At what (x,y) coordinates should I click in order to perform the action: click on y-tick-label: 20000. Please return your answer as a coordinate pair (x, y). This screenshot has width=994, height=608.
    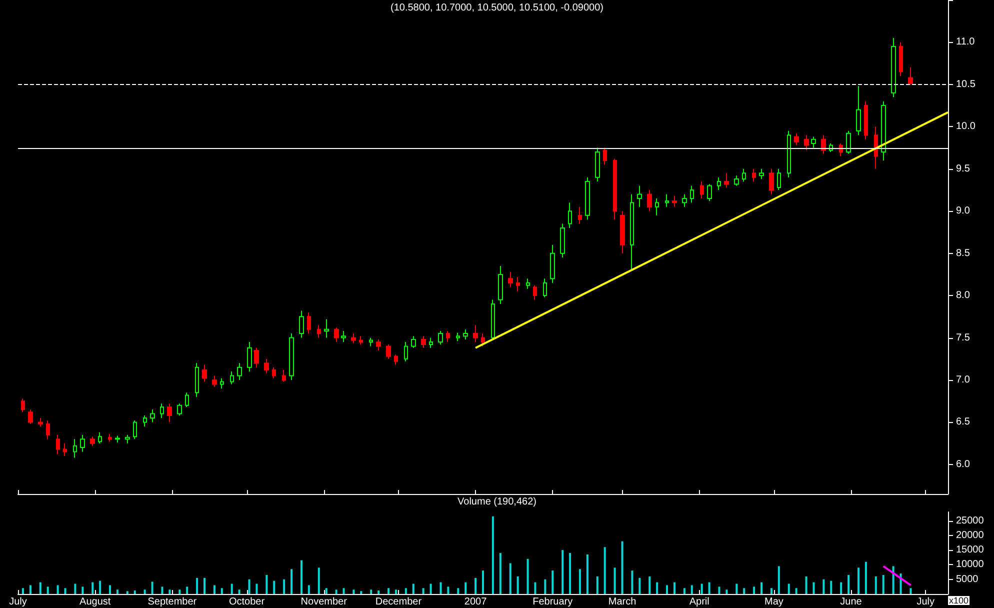
    Looking at the image, I should click on (970, 535).